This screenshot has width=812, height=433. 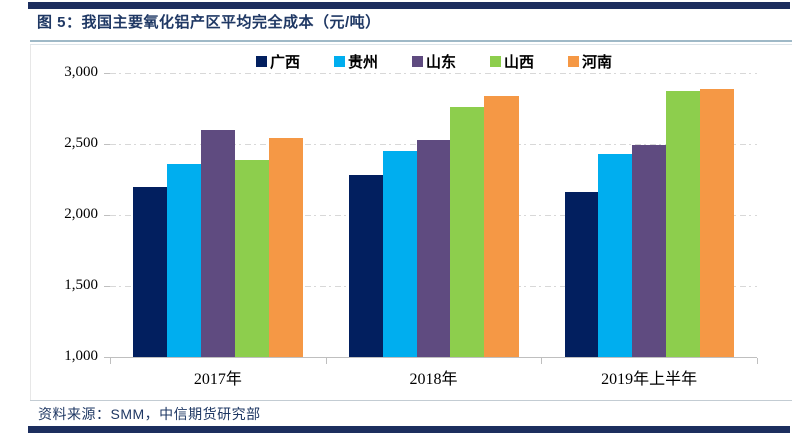 I want to click on legend-item-3: 山东, so click(x=433, y=61).